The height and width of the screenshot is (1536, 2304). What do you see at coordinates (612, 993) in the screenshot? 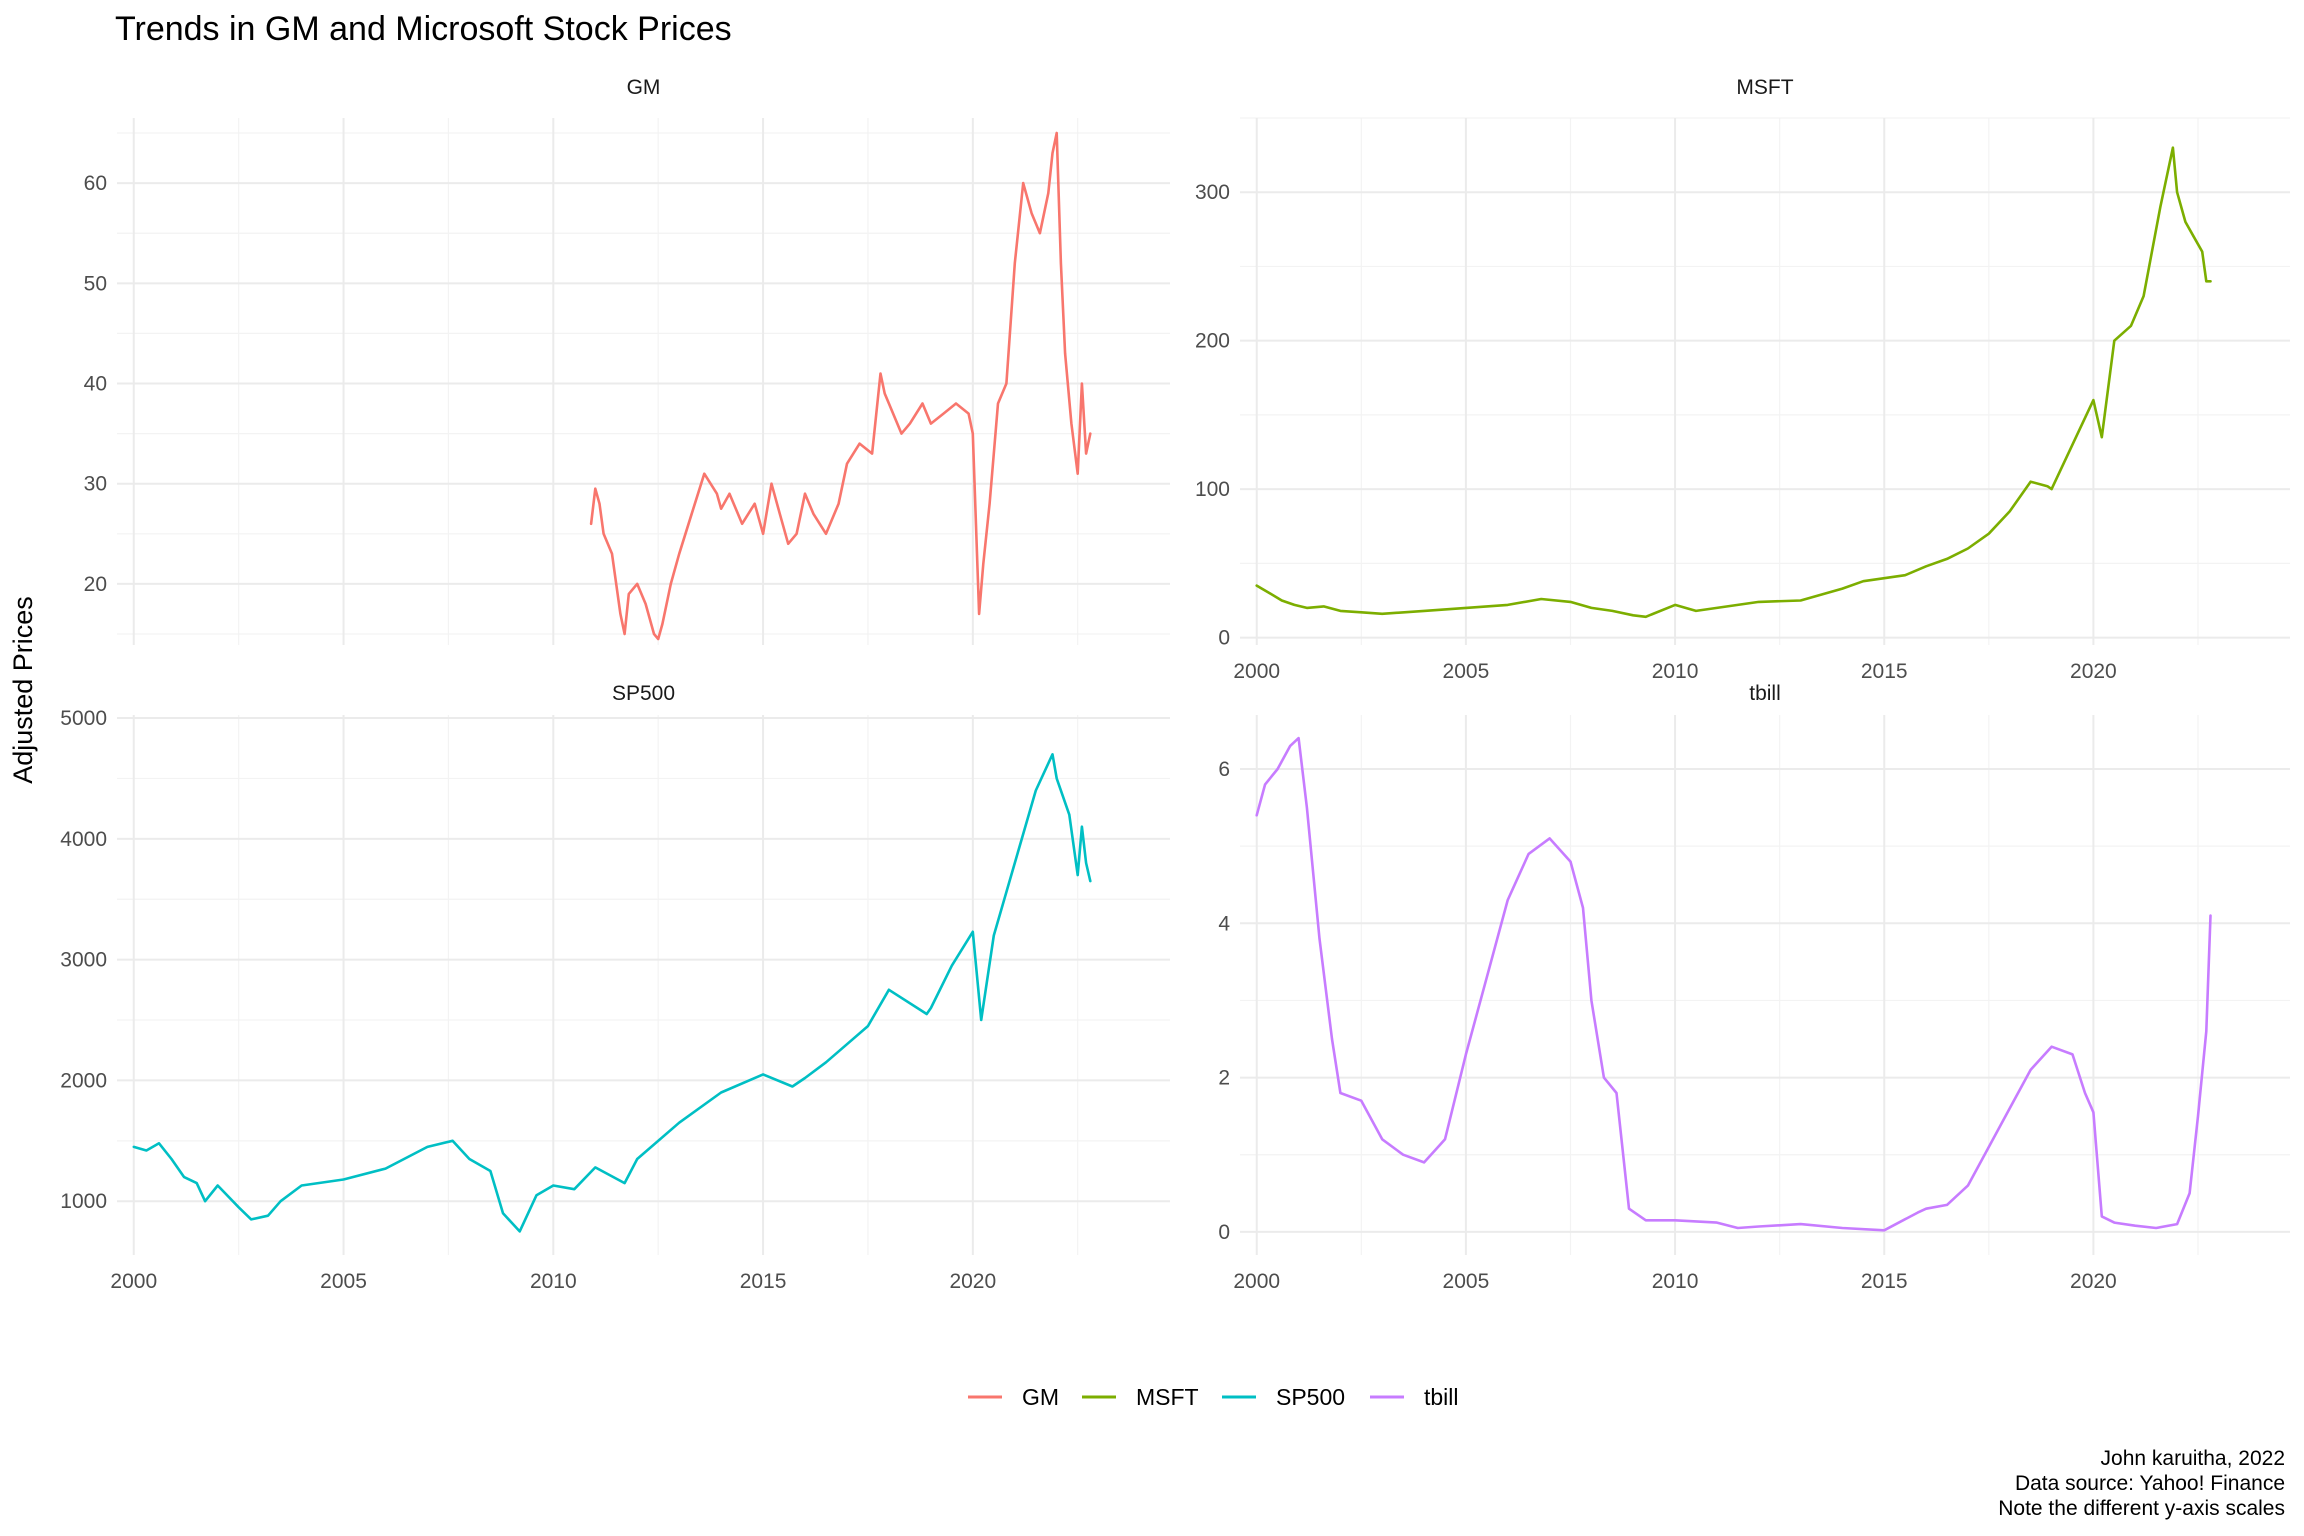
I see `series-line-sp500` at bounding box center [612, 993].